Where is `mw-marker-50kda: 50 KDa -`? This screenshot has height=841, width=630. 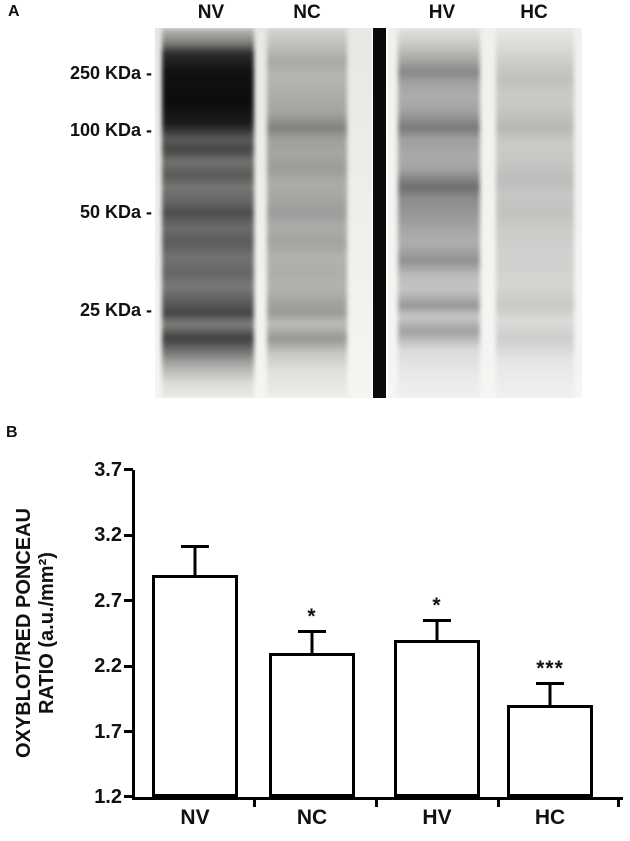 mw-marker-50kda: 50 KDa - is located at coordinates (115, 212).